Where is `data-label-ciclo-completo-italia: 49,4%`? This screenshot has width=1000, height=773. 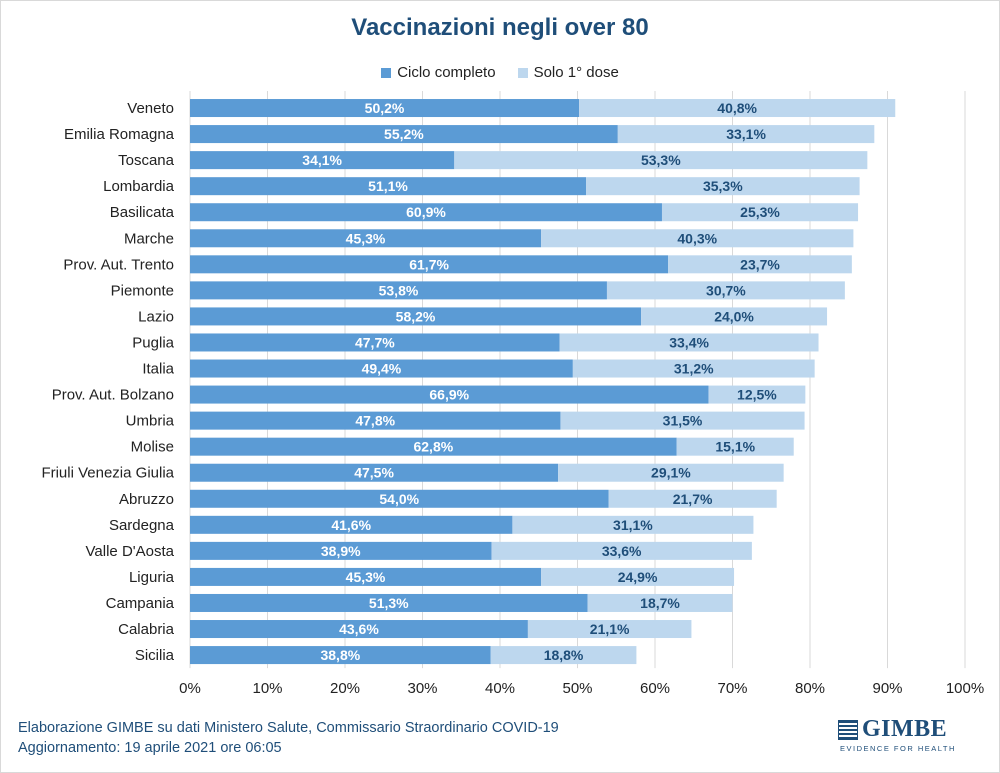 data-label-ciclo-completo-italia: 49,4% is located at coordinates (382, 369).